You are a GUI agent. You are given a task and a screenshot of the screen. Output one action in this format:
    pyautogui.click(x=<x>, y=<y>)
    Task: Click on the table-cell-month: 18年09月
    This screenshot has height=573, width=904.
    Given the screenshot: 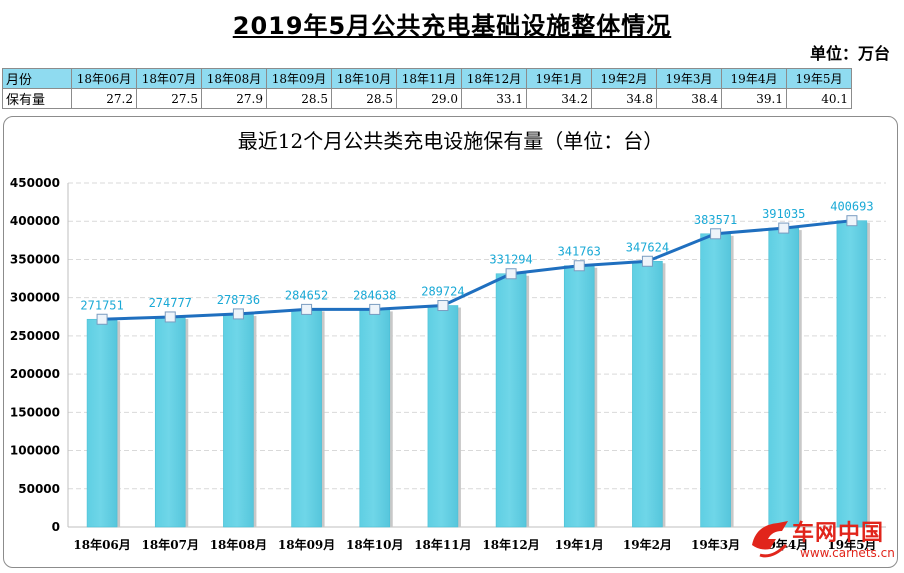 What is the action you would take?
    pyautogui.click(x=299, y=78)
    